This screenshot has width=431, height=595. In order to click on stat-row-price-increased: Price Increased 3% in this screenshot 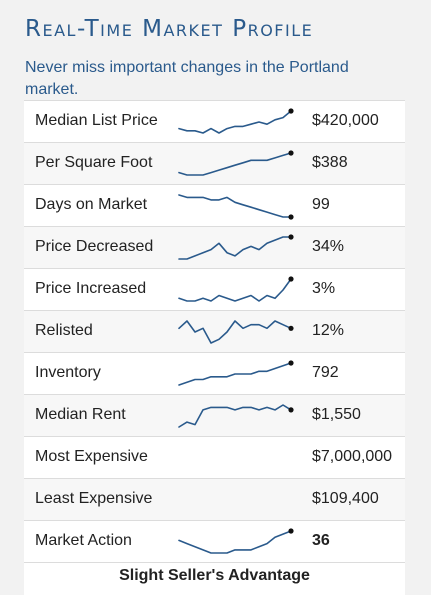, I will do `click(214, 290)`.